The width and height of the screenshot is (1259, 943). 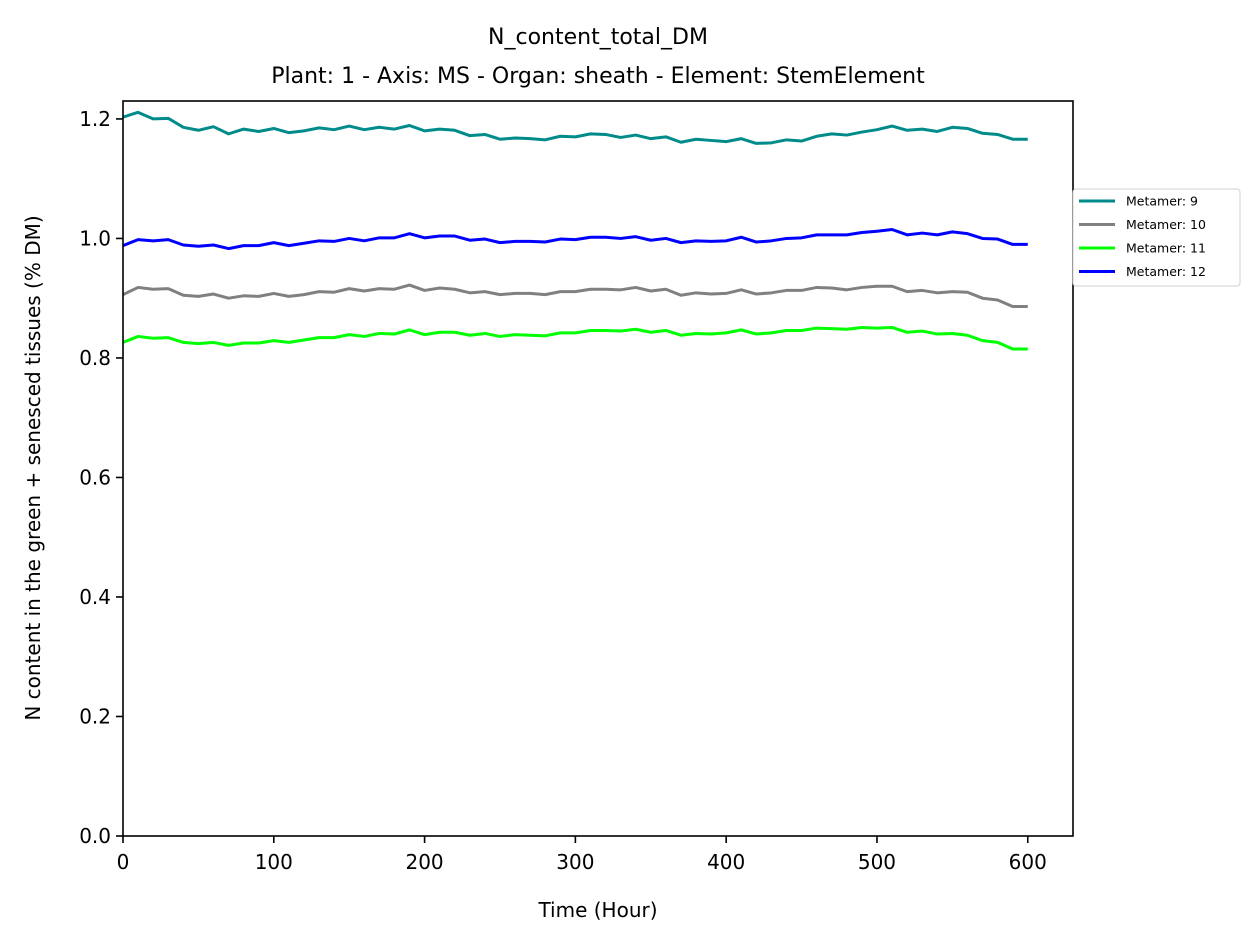 I want to click on legend-label-2: Metamer: 10, so click(x=1166, y=224).